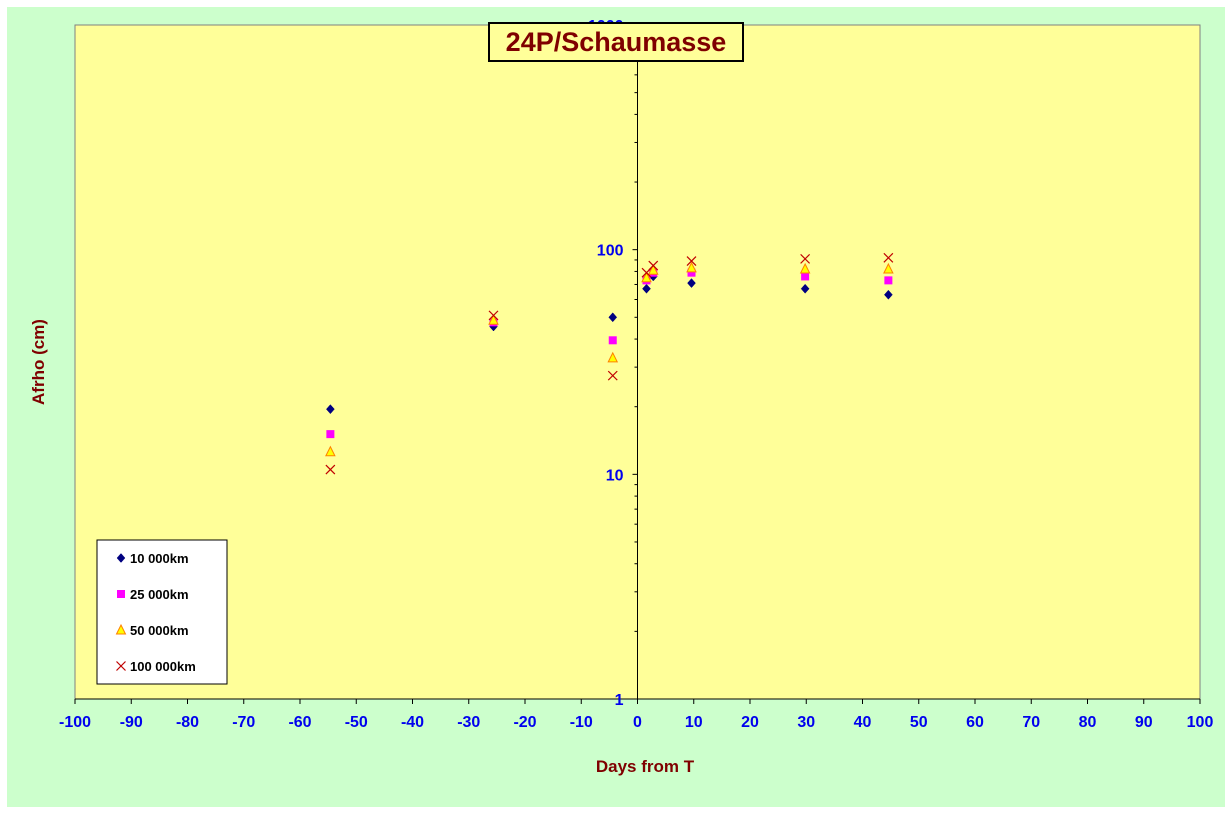 This screenshot has width=1231, height=813. What do you see at coordinates (159, 558) in the screenshot?
I see `legend-label: 10 000km` at bounding box center [159, 558].